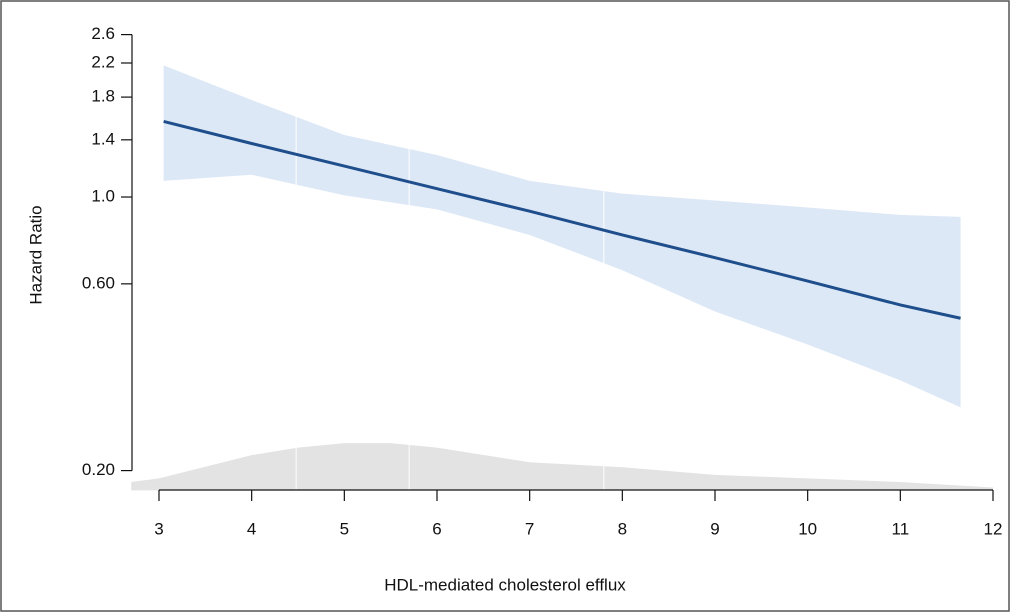 Image resolution: width=1010 pixels, height=612 pixels. What do you see at coordinates (901, 528) in the screenshot?
I see `x-tick-label: 11` at bounding box center [901, 528].